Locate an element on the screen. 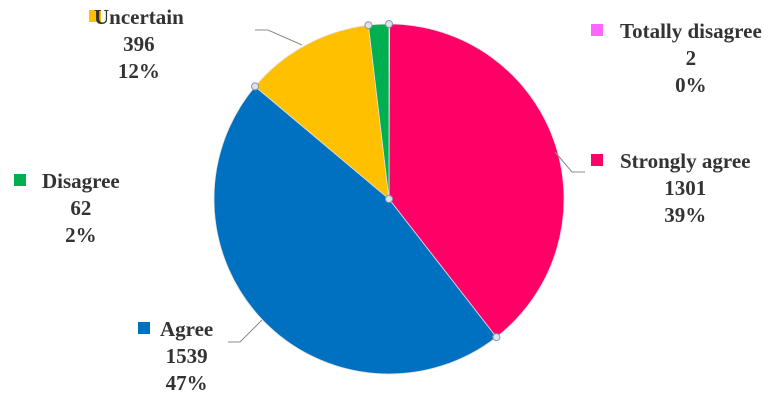  data-label-value-uncertain: 396 is located at coordinates (139, 44).